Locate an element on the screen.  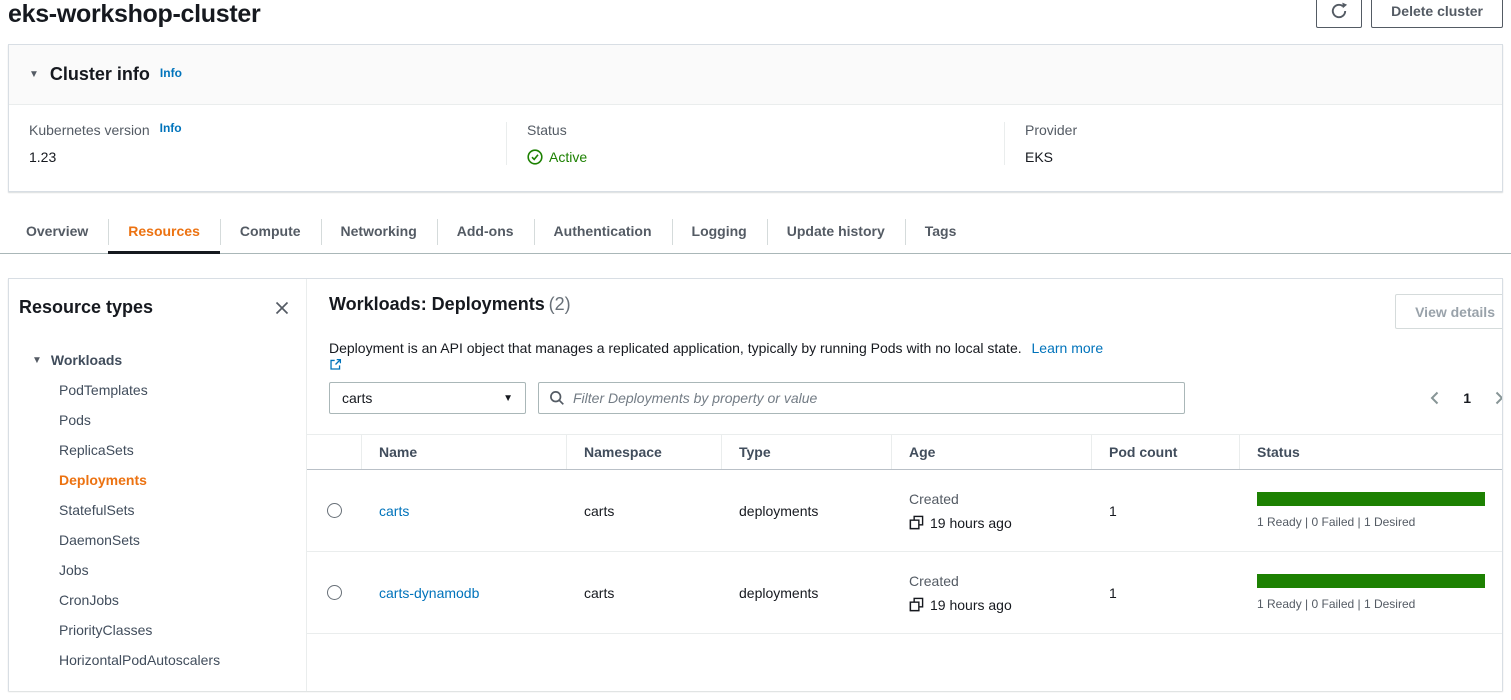
refresh-icon is located at coordinates (1339, 11).